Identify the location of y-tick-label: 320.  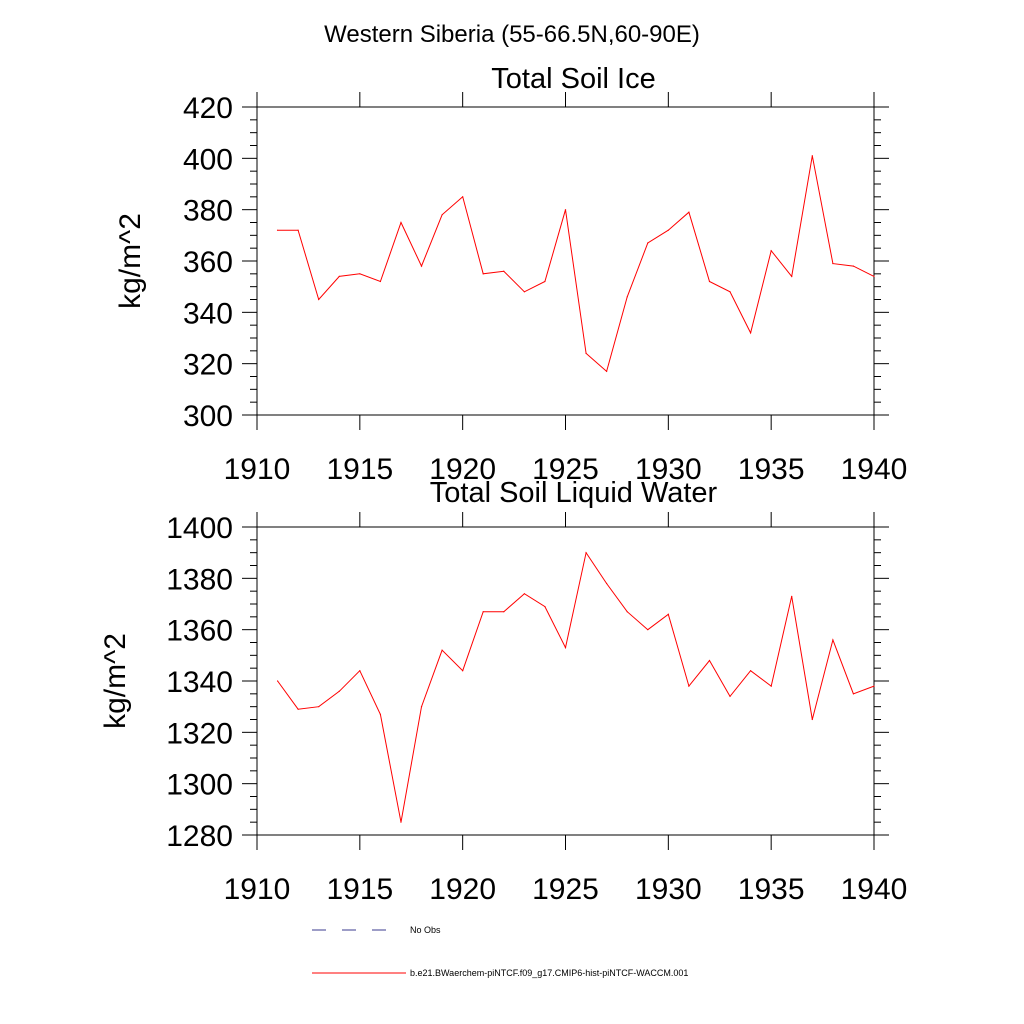
(208, 365).